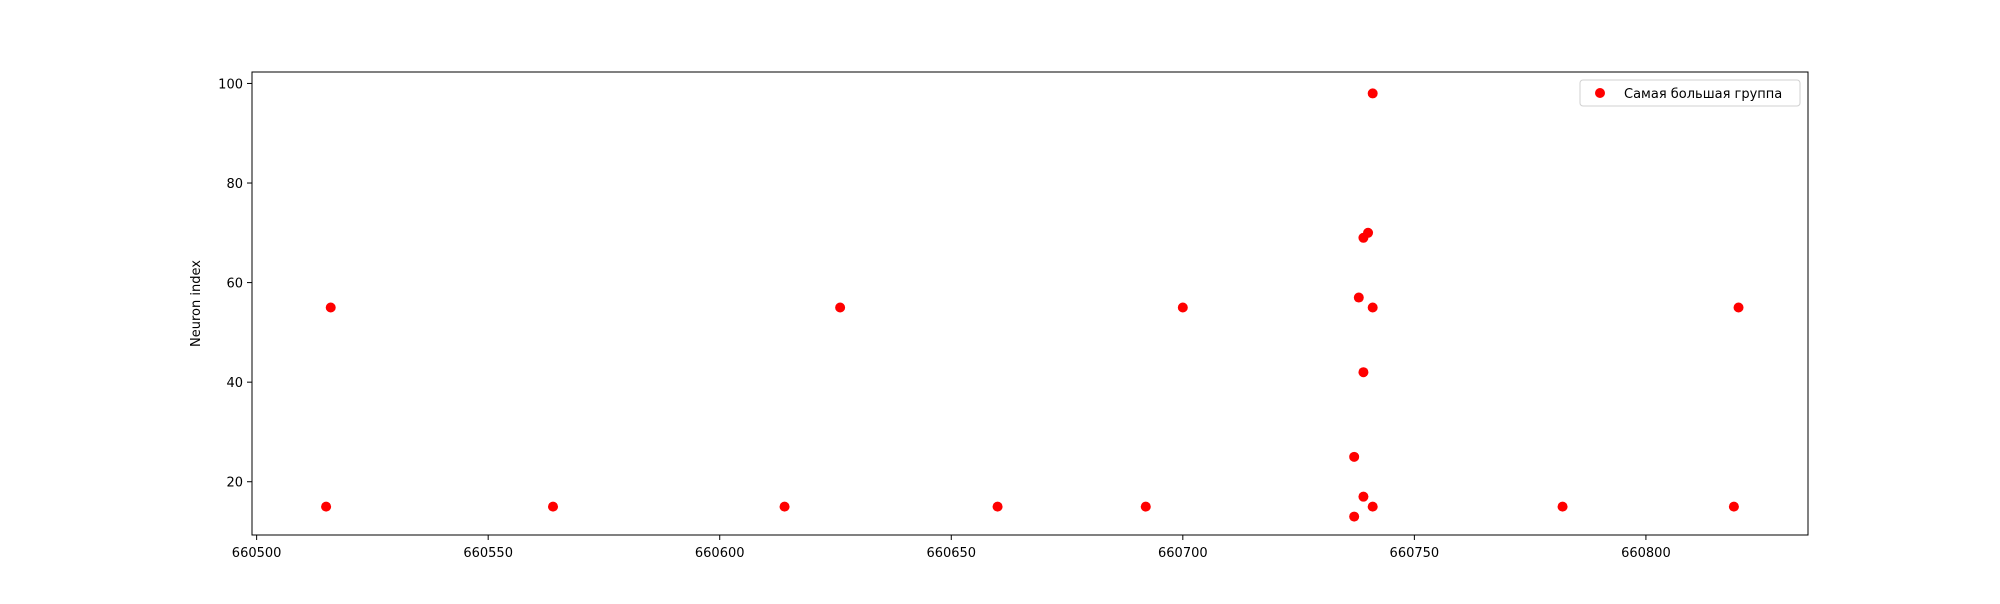 This screenshot has height=604, width=2000. I want to click on y-axis-label: Neuron index, so click(196, 303).